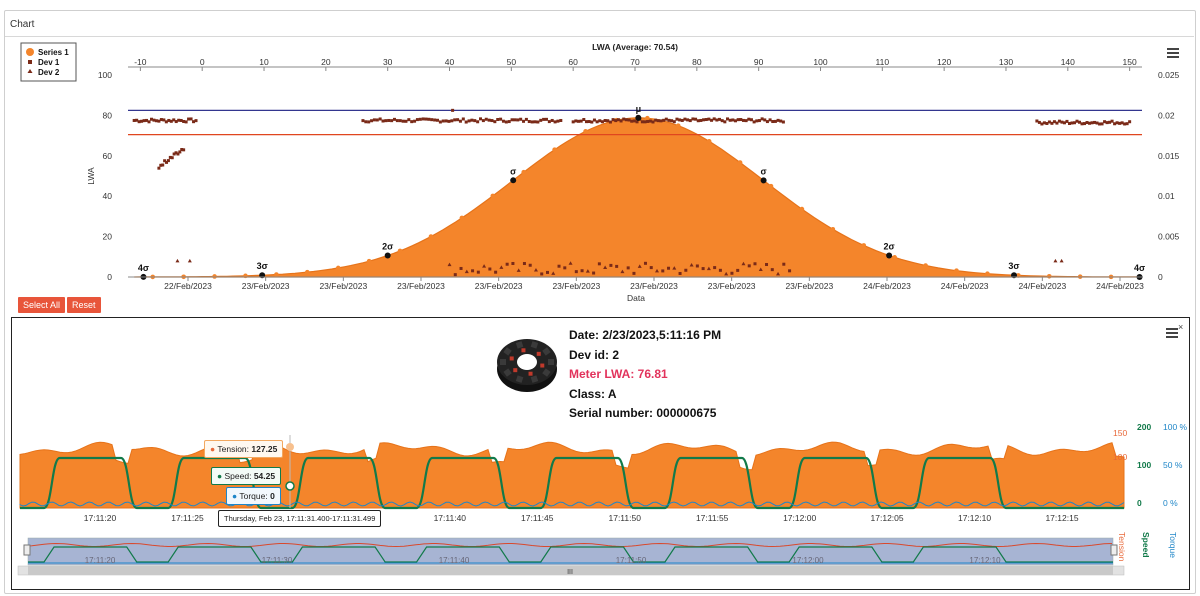 The height and width of the screenshot is (596, 1200). What do you see at coordinates (499, 286) in the screenshot?
I see `bottom-axis-tick-label: 23/Feb/2023` at bounding box center [499, 286].